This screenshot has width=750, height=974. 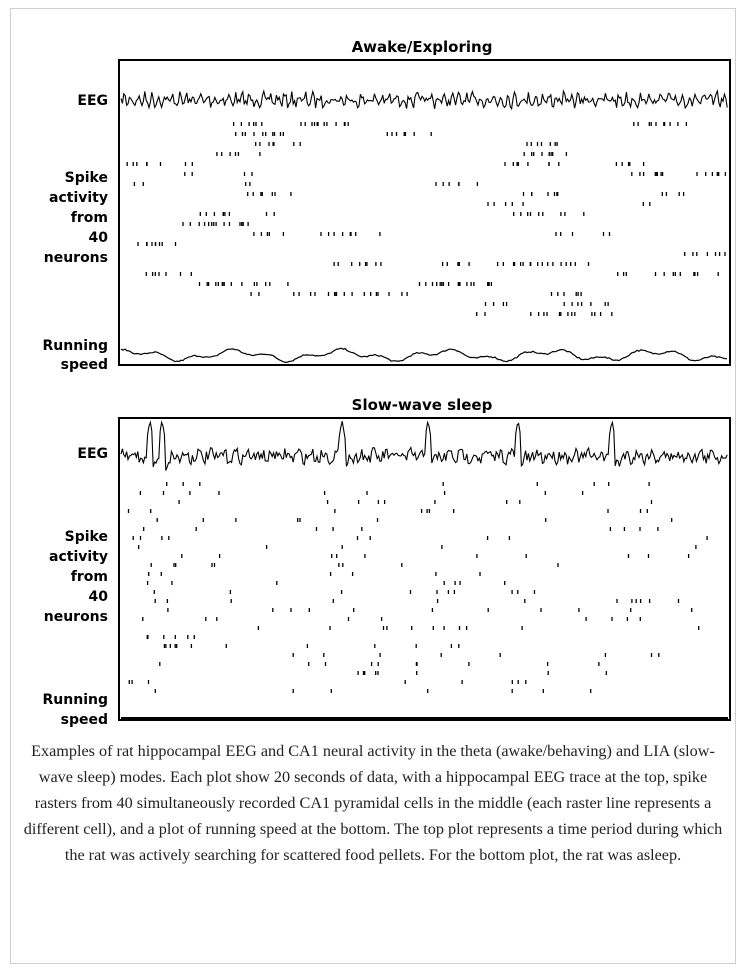 What do you see at coordinates (75, 710) in the screenshot?
I see `sleep-speed-label: Running speed` at bounding box center [75, 710].